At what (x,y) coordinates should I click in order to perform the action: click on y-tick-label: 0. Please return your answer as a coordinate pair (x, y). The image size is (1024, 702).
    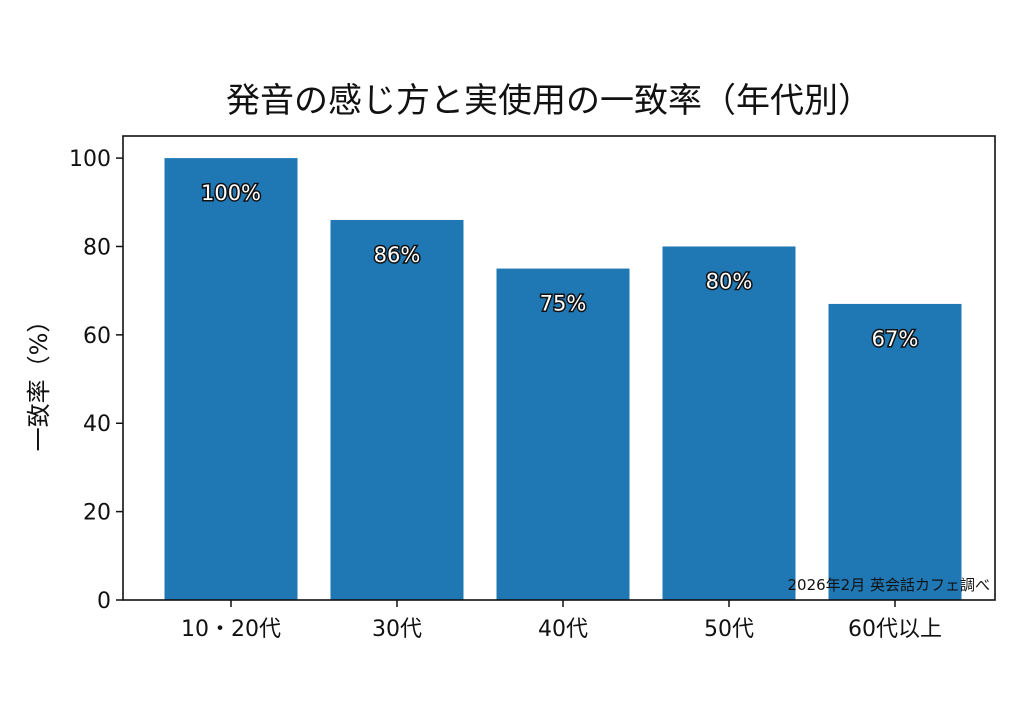
    Looking at the image, I should click on (104, 601).